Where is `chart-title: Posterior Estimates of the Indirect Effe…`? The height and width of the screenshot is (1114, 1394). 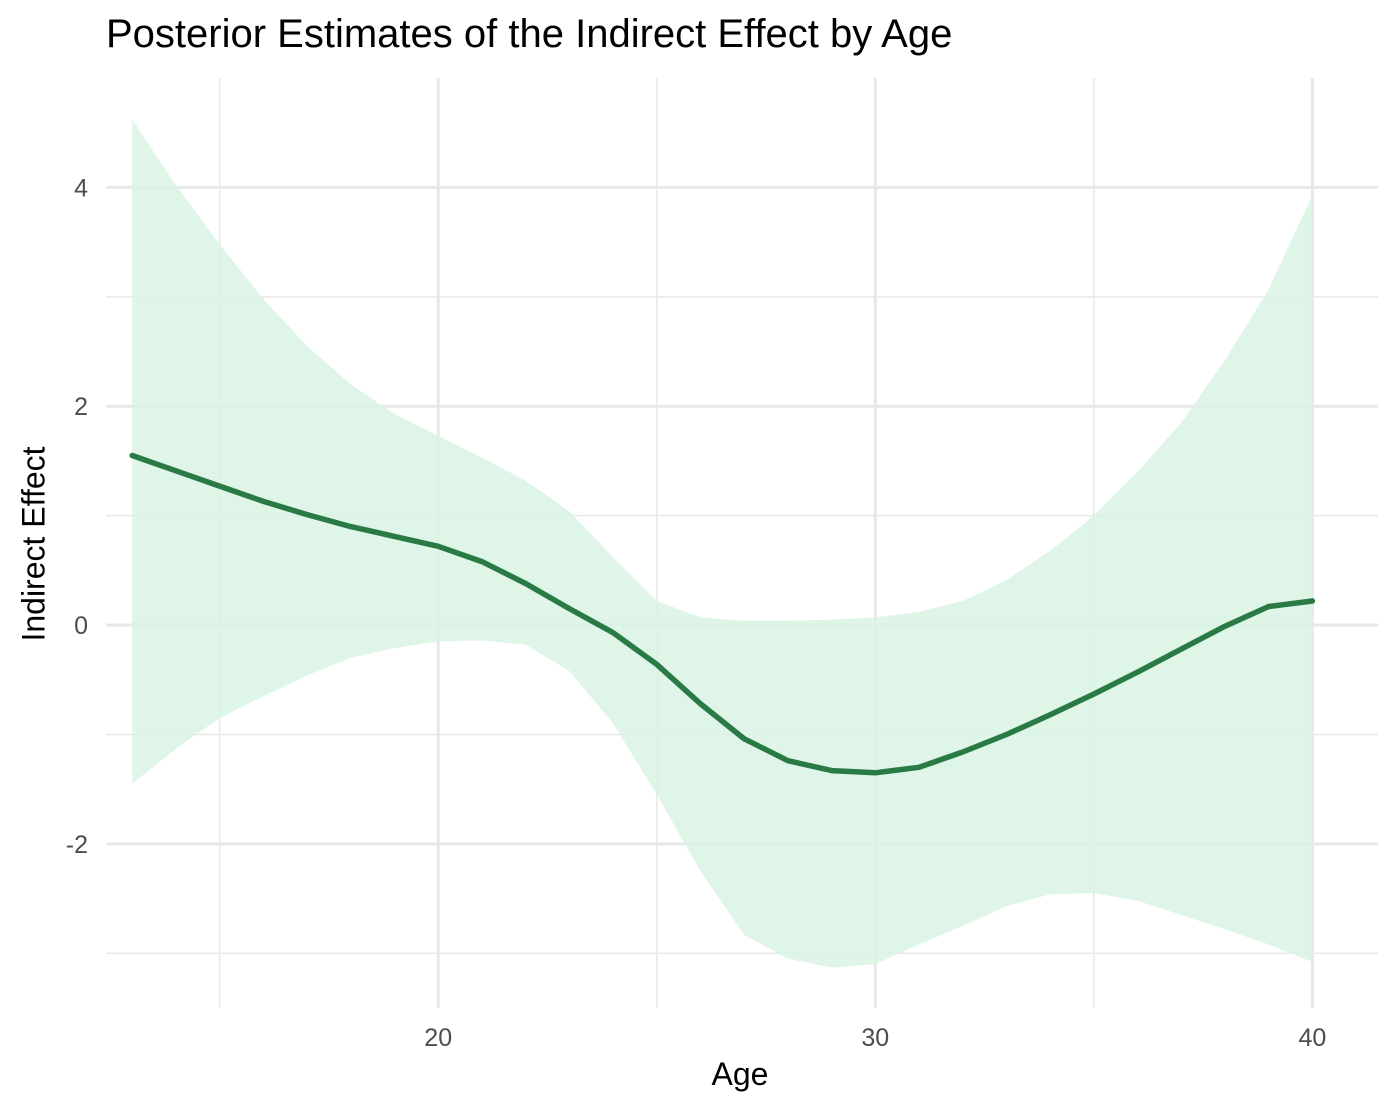 chart-title: Posterior Estimates of the Indirect Effe… is located at coordinates (529, 34).